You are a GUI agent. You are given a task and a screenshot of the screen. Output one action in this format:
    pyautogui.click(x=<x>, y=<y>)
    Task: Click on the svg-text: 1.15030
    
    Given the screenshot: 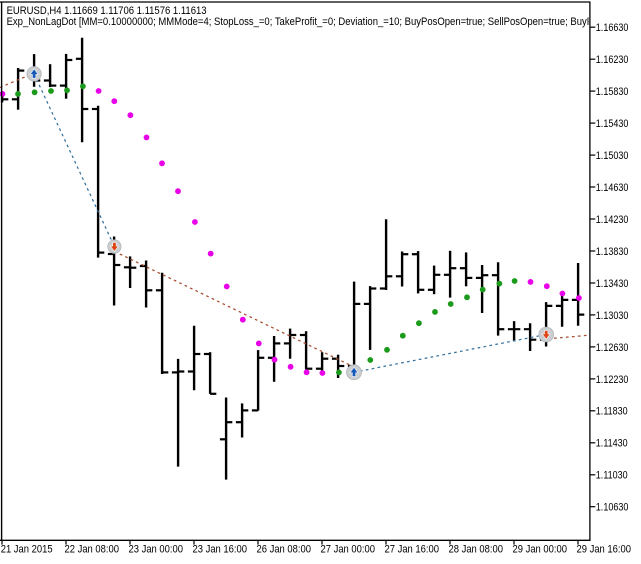 What is the action you would take?
    pyautogui.click(x=612, y=156)
    